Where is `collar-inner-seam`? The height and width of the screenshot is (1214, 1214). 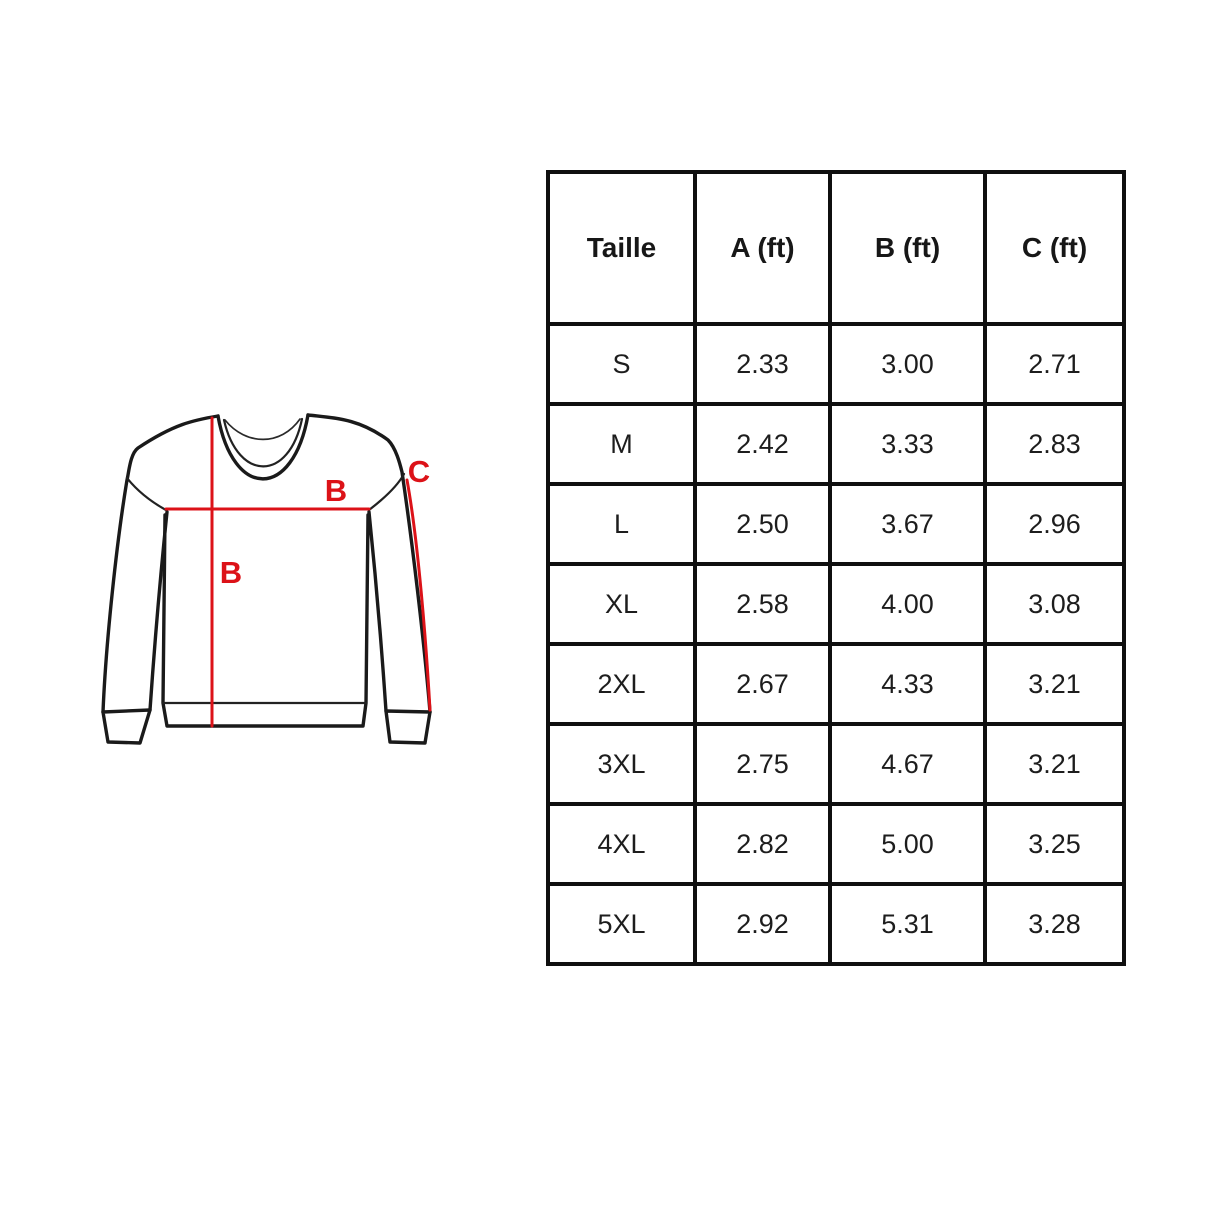 collar-inner-seam is located at coordinates (263, 442).